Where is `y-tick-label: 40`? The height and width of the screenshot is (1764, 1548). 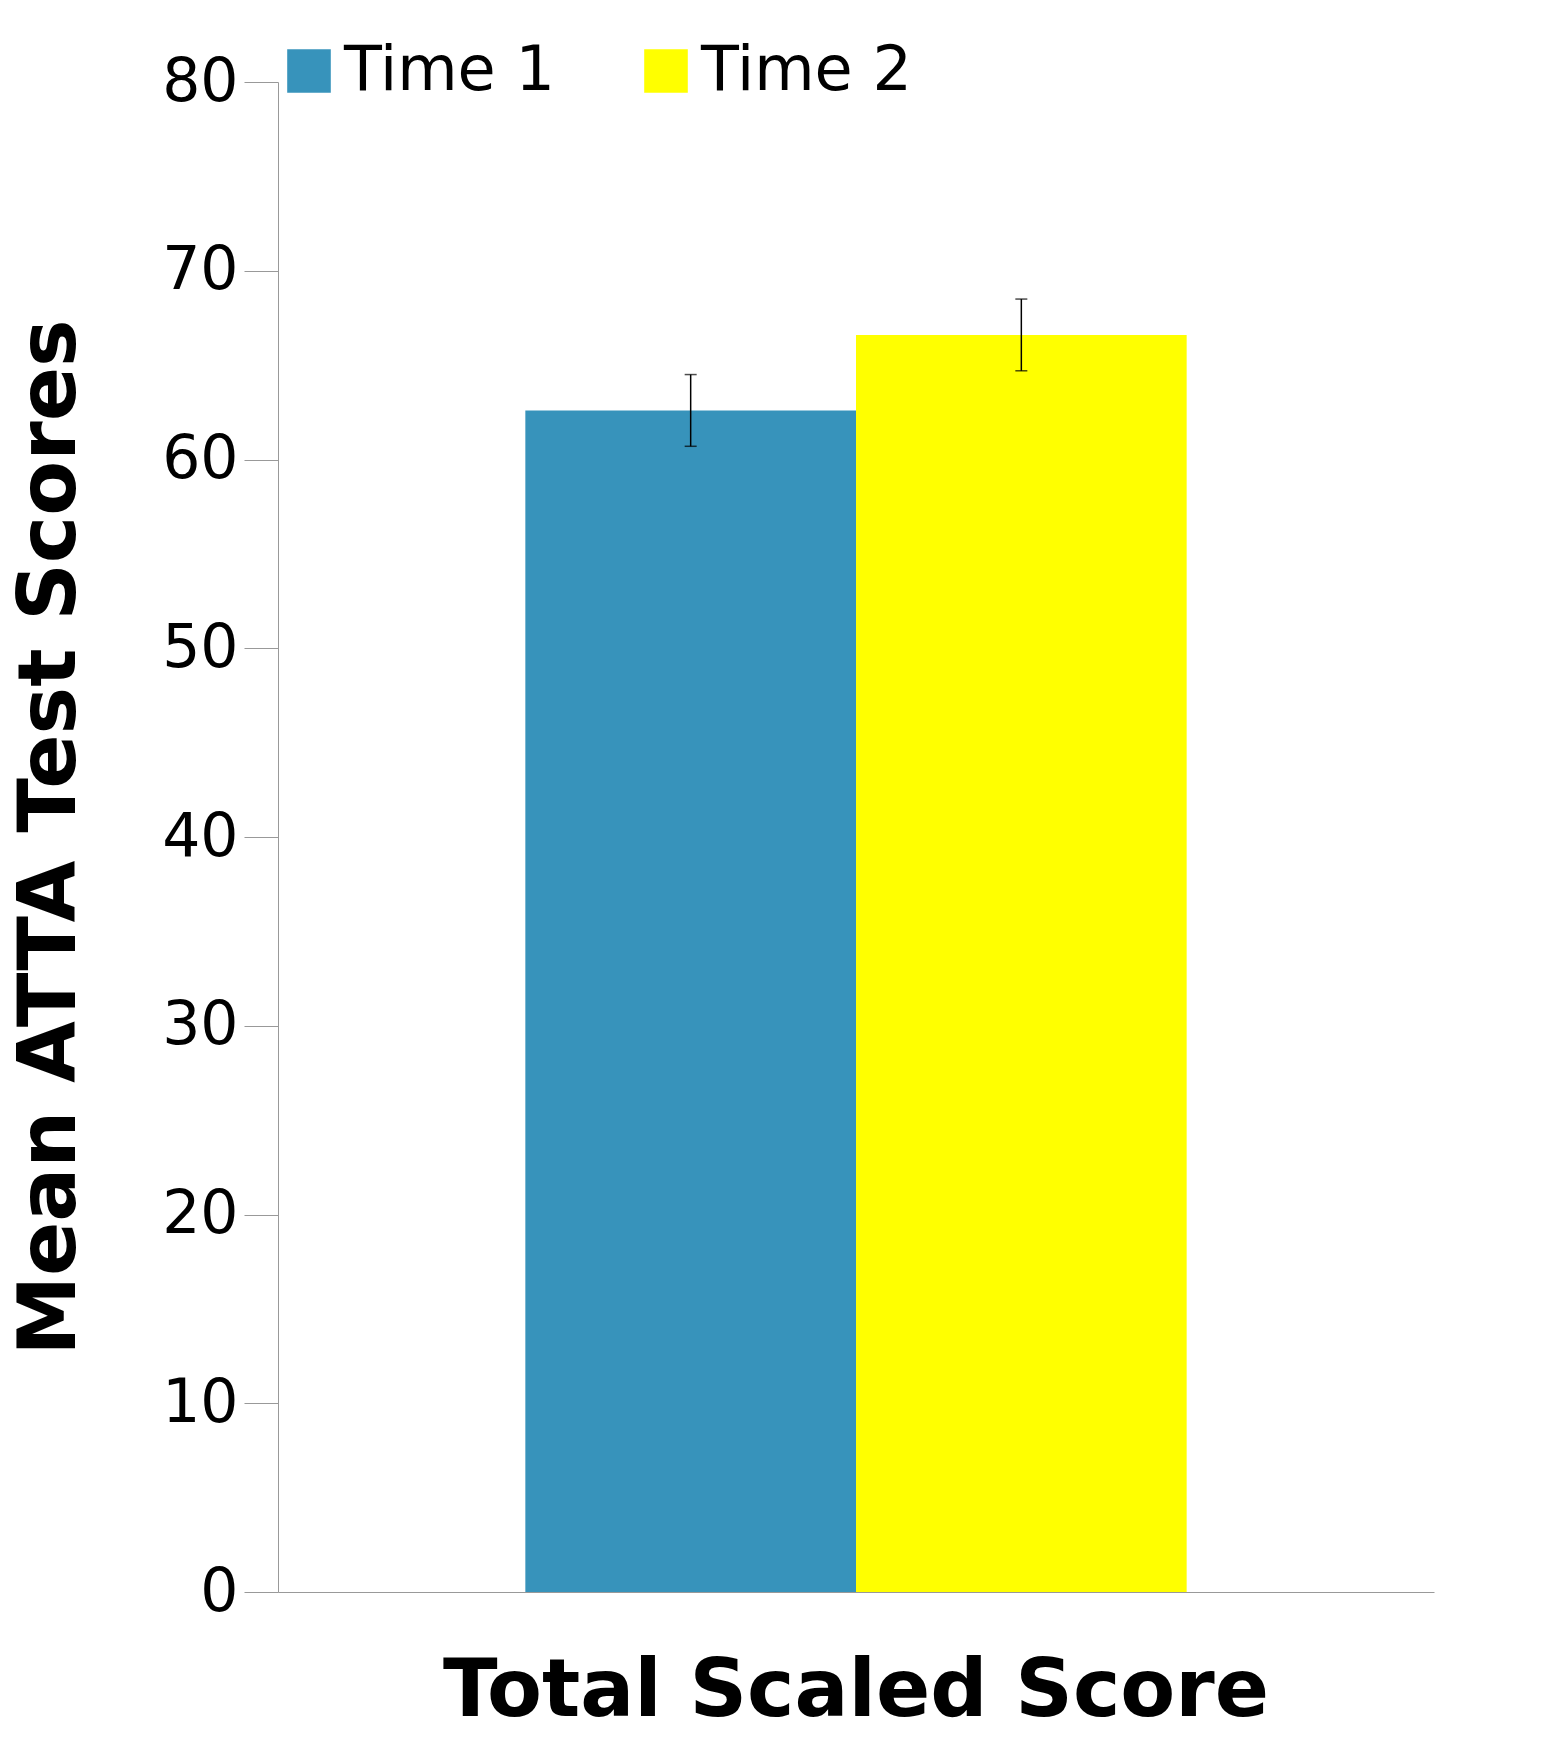 y-tick-label: 40 is located at coordinates (200, 834).